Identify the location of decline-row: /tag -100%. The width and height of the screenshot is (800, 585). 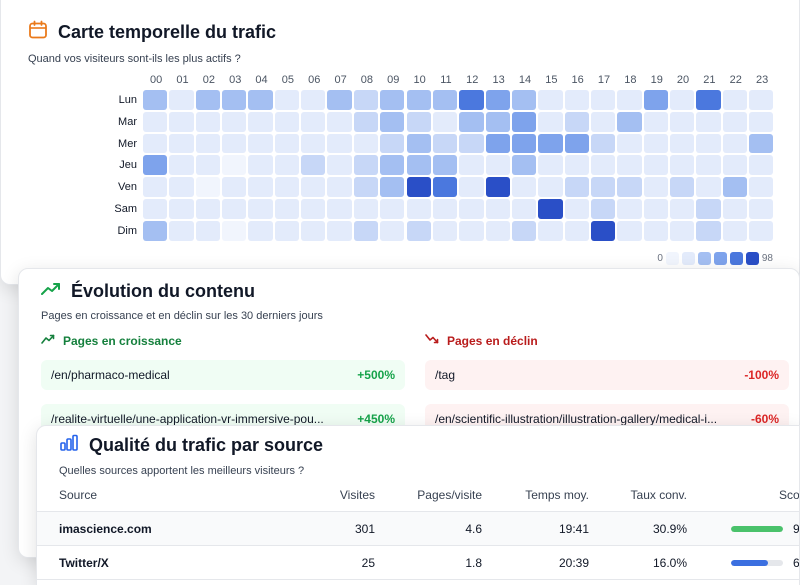
(607, 375).